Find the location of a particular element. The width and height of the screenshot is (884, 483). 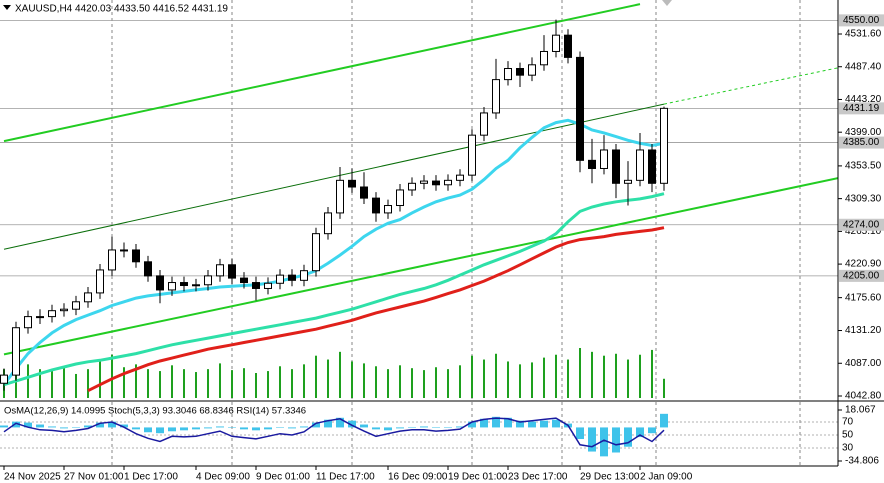

indicator-tick-label: 50 is located at coordinates (848, 435).